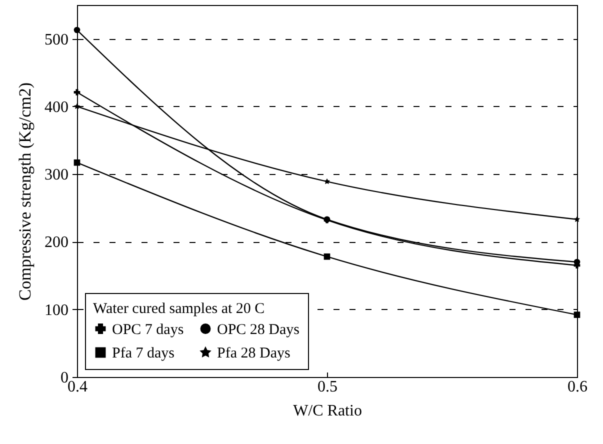  Describe the element at coordinates (578, 387) in the screenshot. I see `x-tick-label: 0.6` at that location.